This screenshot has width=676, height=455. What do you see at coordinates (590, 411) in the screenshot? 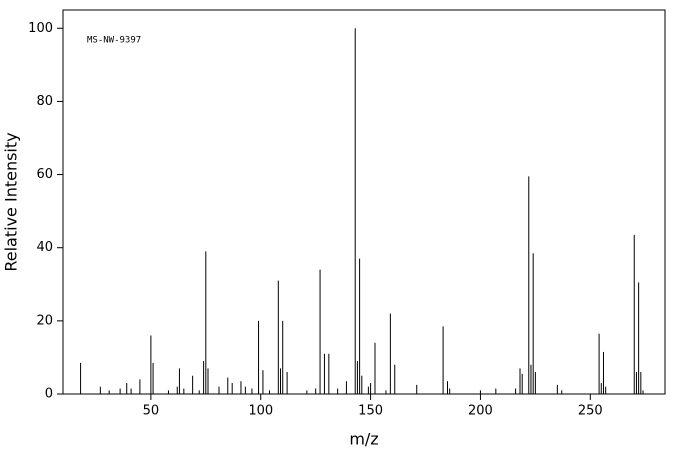
I see `x-tick-label: 250` at bounding box center [590, 411].